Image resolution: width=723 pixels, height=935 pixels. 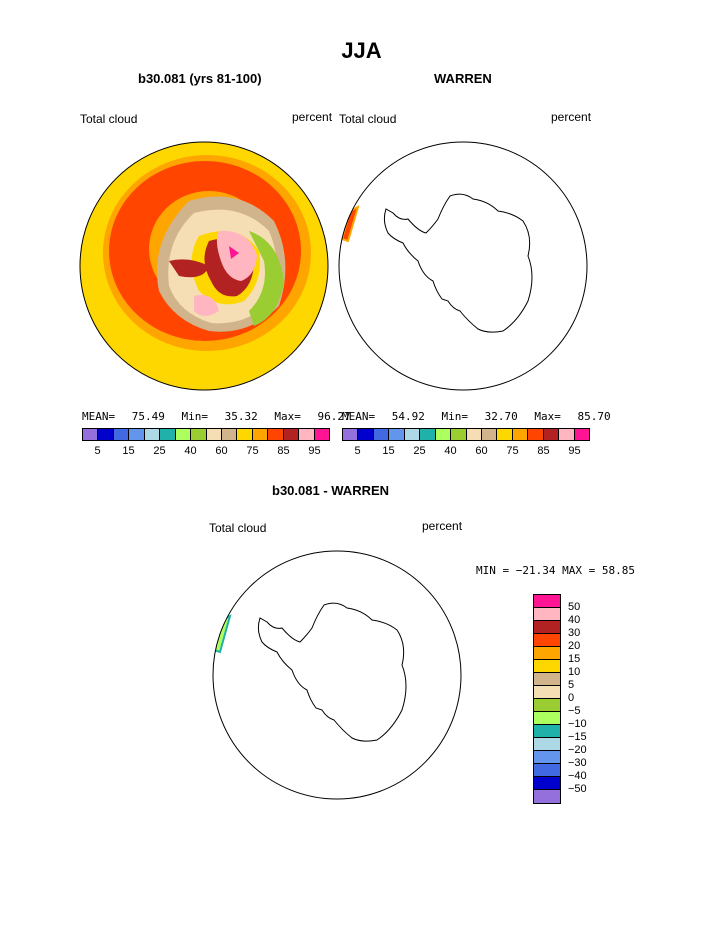 I want to click on diff-variable-label: Total cloud, so click(x=238, y=528).